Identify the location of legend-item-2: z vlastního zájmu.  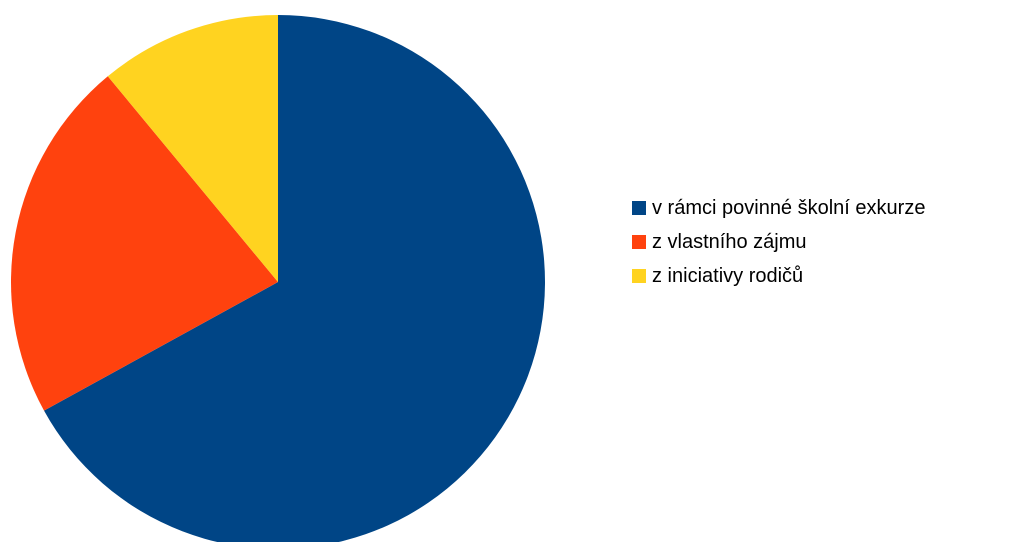
(719, 242).